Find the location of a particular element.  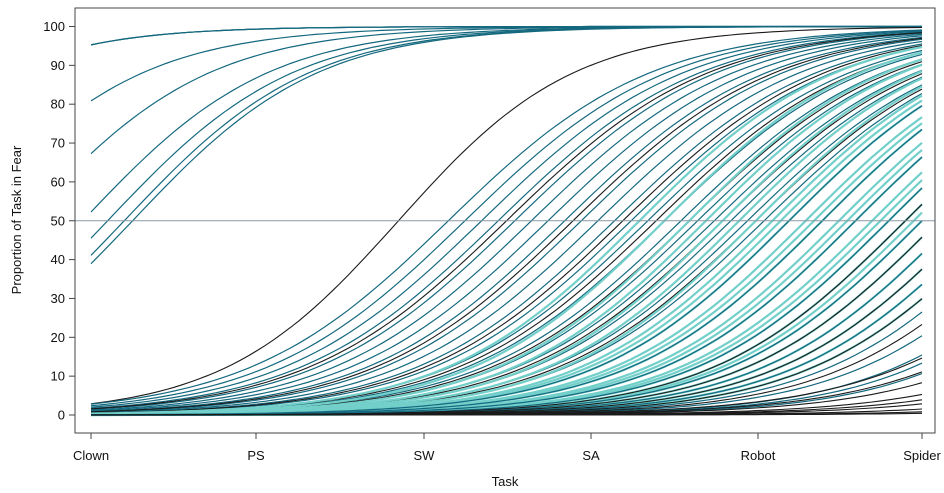

x-axis: Clown PS SW SA Robot Spider is located at coordinates (507, 448).